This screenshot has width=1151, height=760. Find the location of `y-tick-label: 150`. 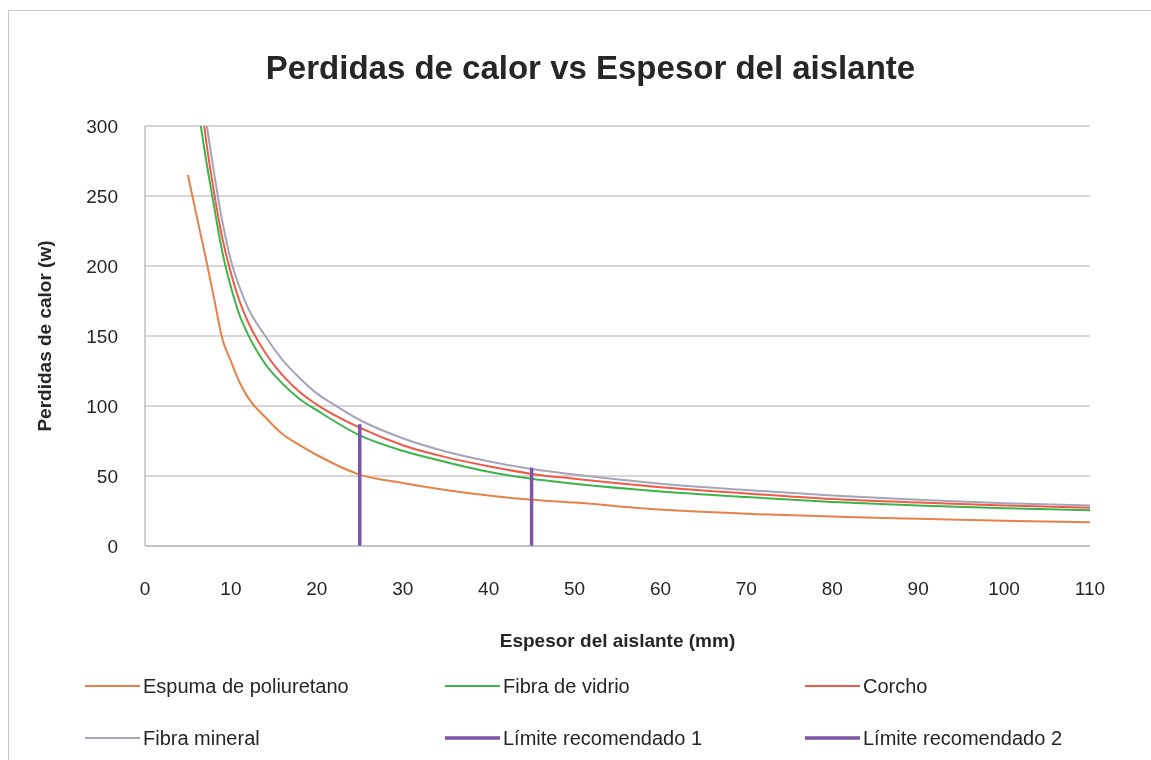

y-tick-label: 150 is located at coordinates (102, 336).